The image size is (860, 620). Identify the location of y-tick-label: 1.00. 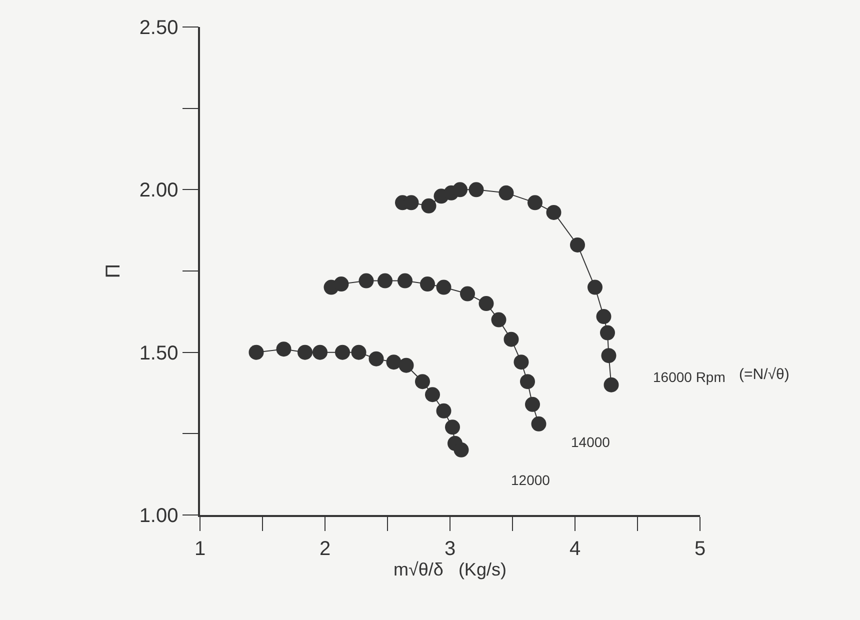
(158, 516).